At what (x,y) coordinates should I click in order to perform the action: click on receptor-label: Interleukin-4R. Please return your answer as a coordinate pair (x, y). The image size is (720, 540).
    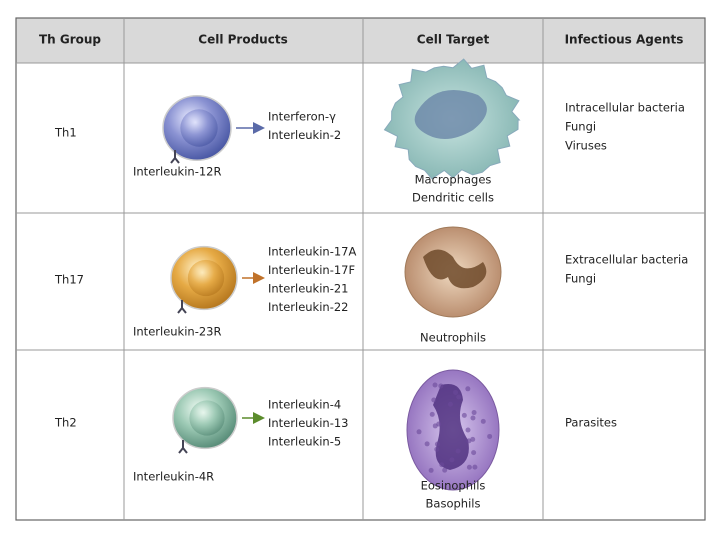
    Looking at the image, I should click on (173, 477).